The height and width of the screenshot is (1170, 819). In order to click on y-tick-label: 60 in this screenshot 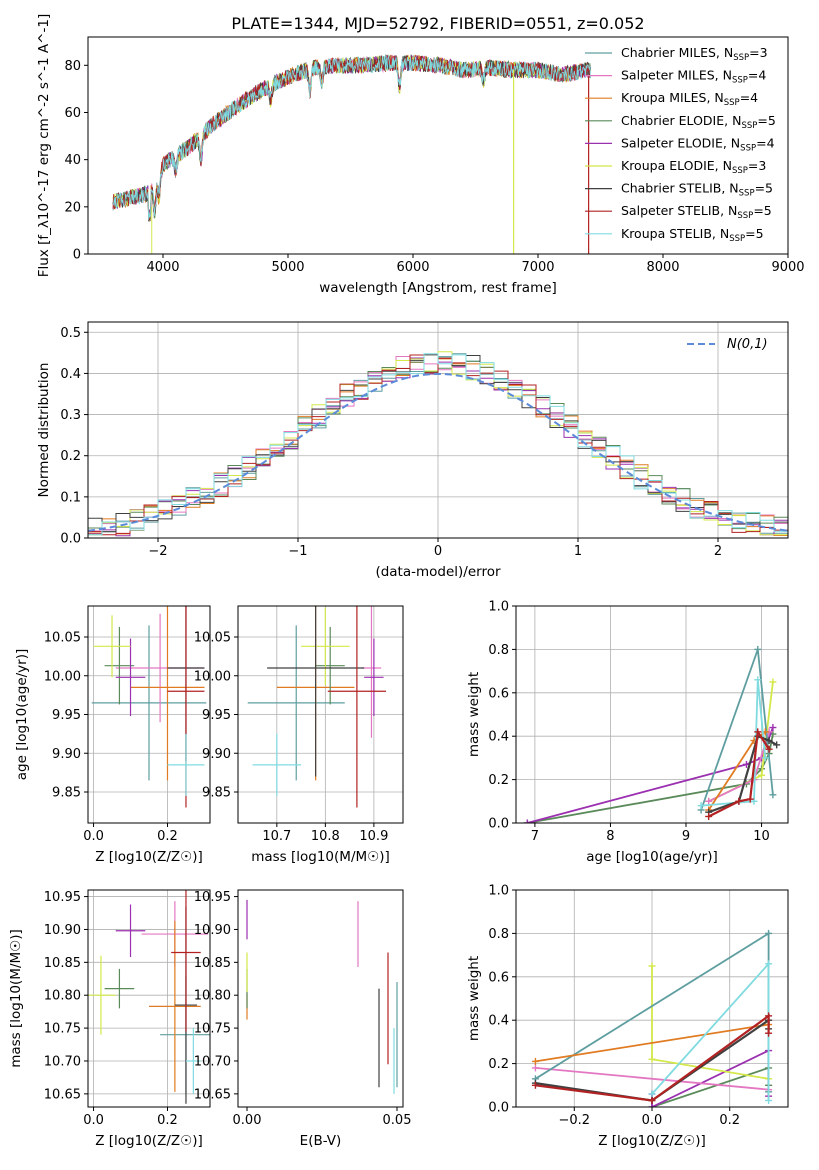, I will do `click(72, 113)`.